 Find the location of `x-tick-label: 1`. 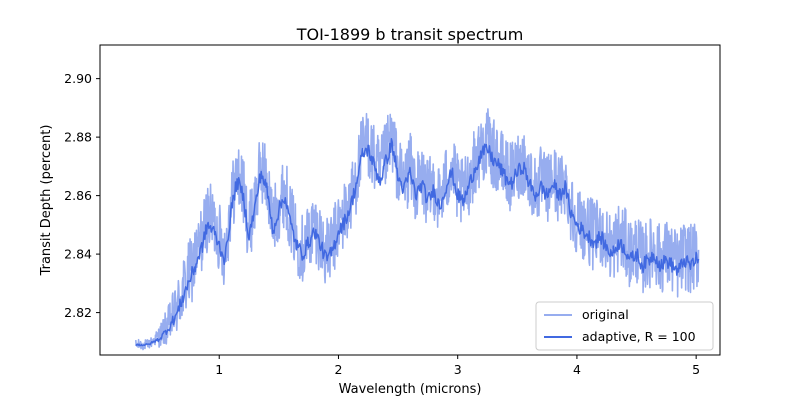

x-tick-label: 1 is located at coordinates (219, 369).